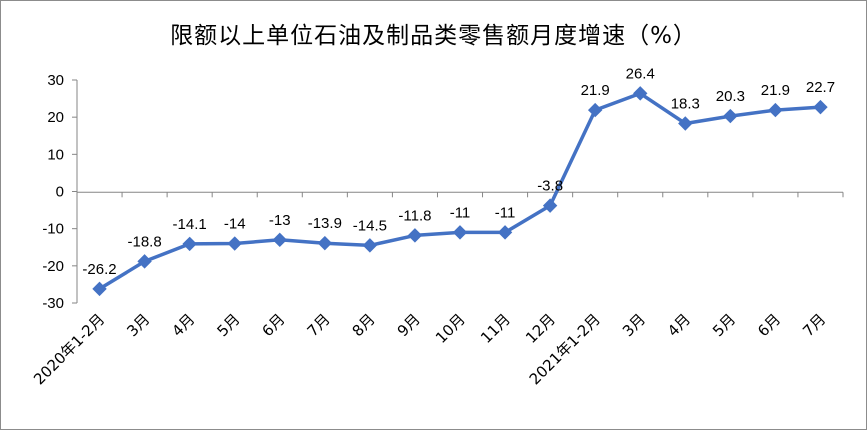 The image size is (867, 430). I want to click on data-label: -13, so click(280, 220).